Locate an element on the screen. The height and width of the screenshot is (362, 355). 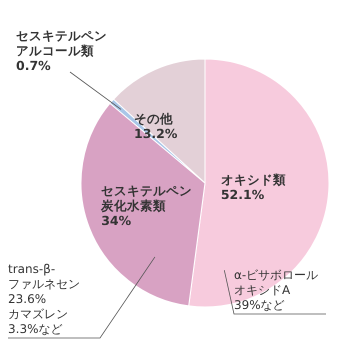
data-label: 34% is located at coordinates (116, 220).